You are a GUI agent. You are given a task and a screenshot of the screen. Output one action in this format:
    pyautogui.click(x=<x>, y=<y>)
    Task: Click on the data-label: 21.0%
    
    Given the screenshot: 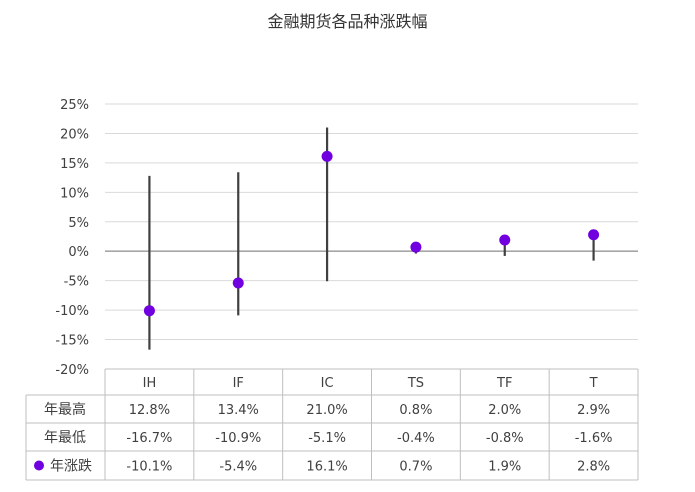 What is the action you would take?
    pyautogui.click(x=326, y=410)
    